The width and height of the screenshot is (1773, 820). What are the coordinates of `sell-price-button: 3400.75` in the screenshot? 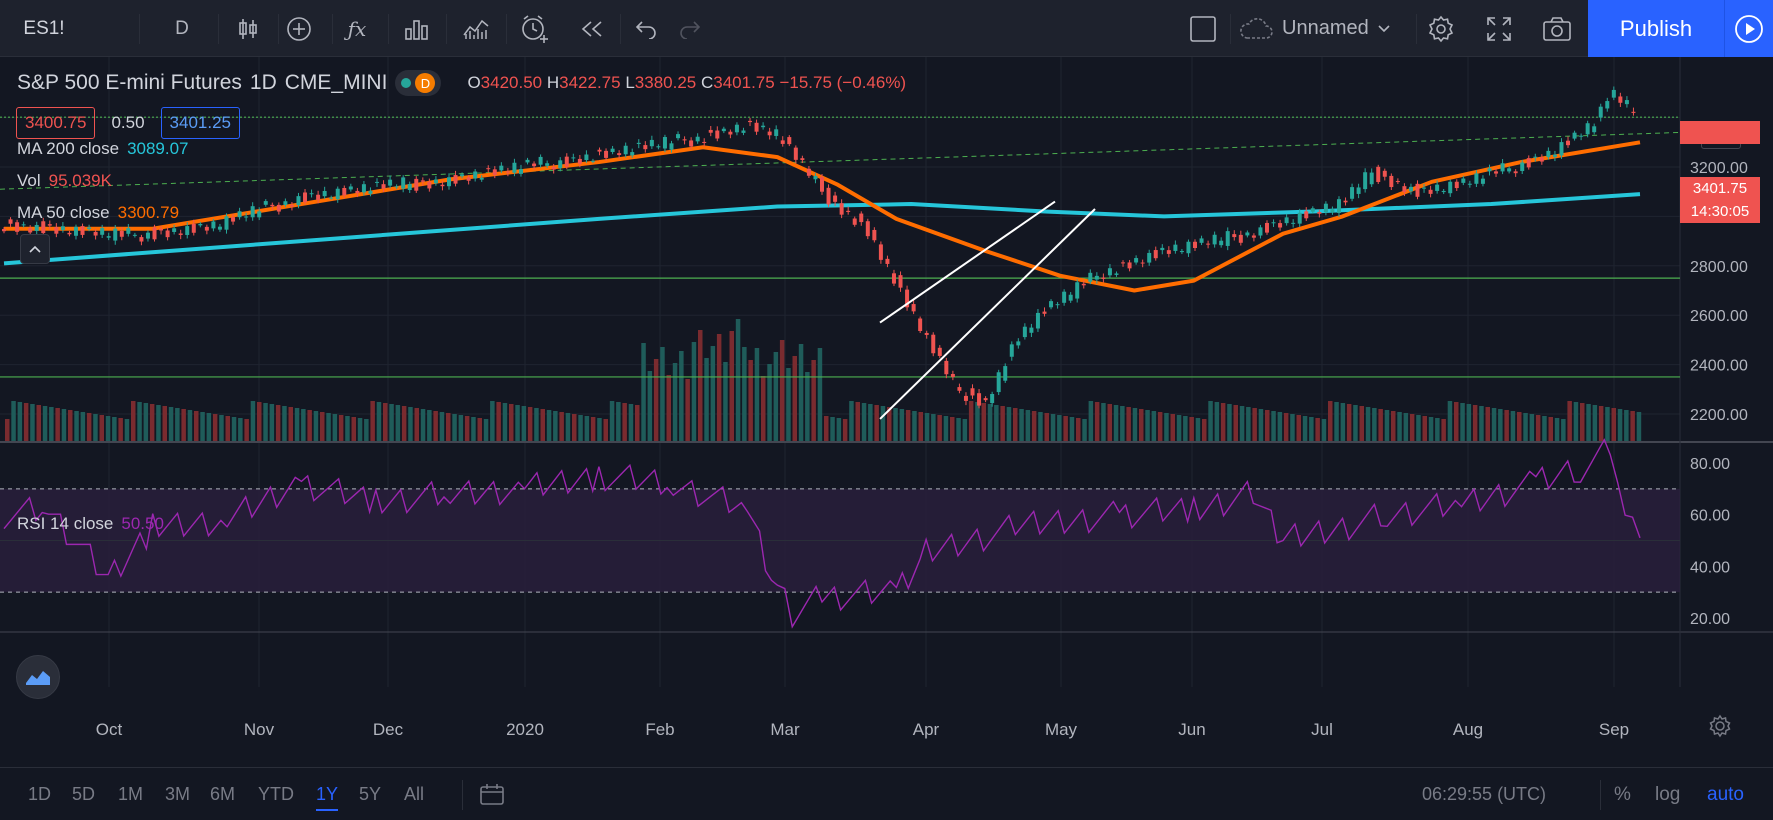 It's located at (56, 123).